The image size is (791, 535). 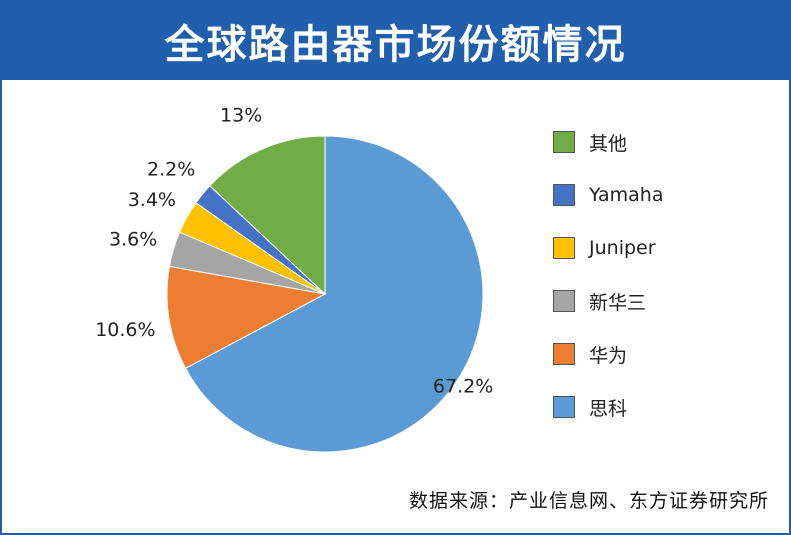 What do you see at coordinates (241, 116) in the screenshot?
I see `data-label-5: 13%` at bounding box center [241, 116].